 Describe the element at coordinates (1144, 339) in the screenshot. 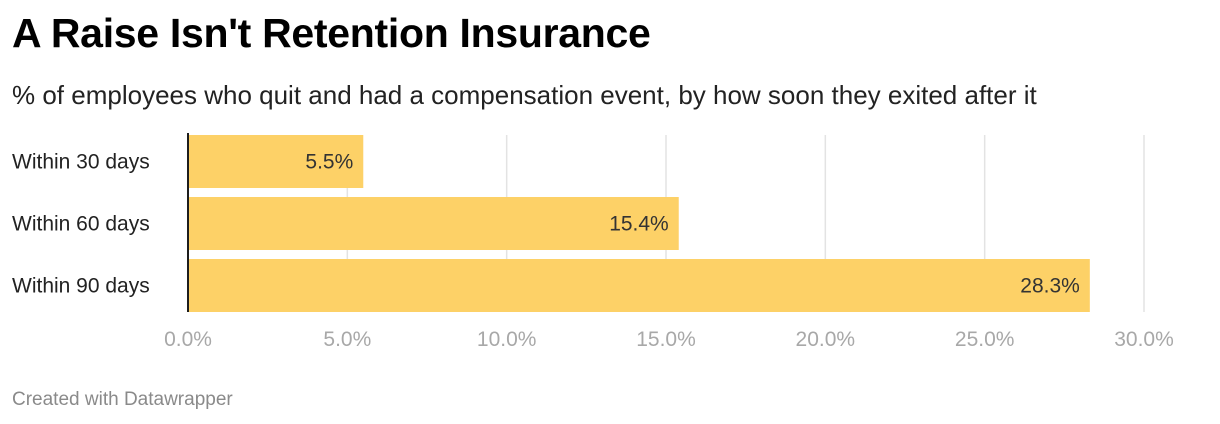

I see `x-tick-label-6: 30.0%` at that location.